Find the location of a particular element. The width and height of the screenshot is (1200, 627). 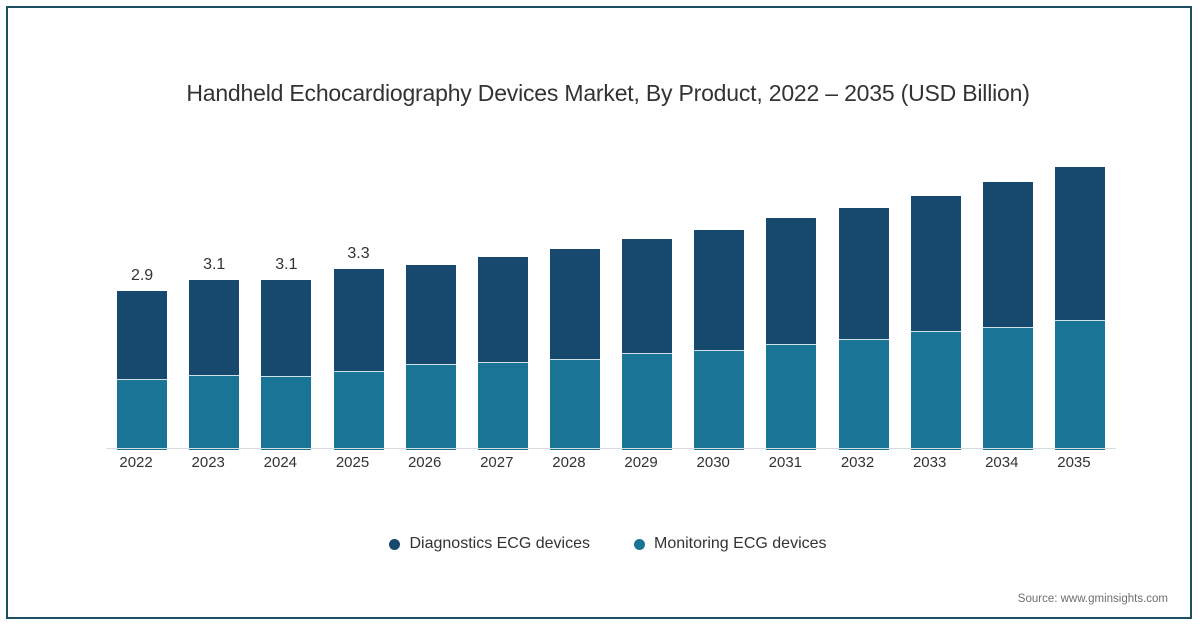

x-axis-tick-label: 2024 is located at coordinates (280, 462).